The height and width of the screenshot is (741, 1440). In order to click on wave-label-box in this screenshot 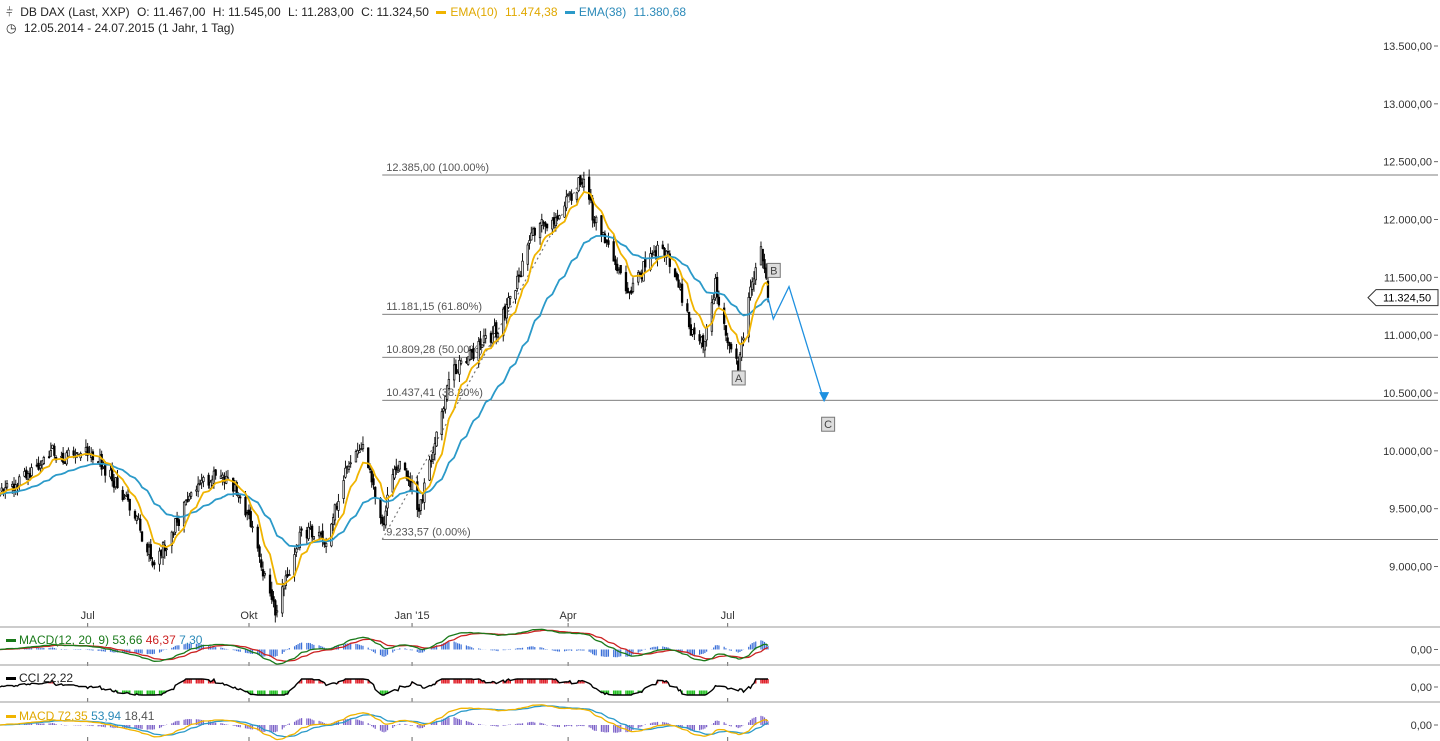, I will do `click(738, 378)`.